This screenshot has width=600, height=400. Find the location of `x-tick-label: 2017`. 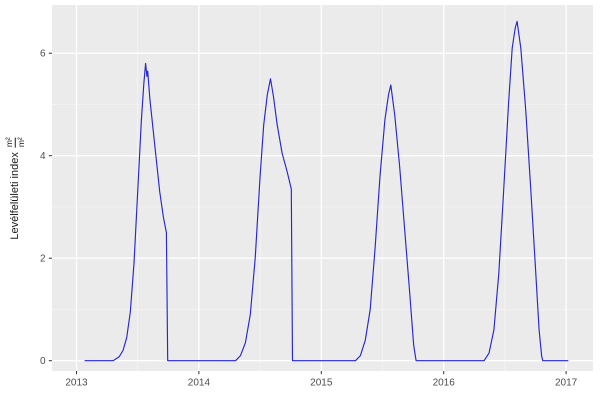

x-tick-label: 2017 is located at coordinates (566, 383).